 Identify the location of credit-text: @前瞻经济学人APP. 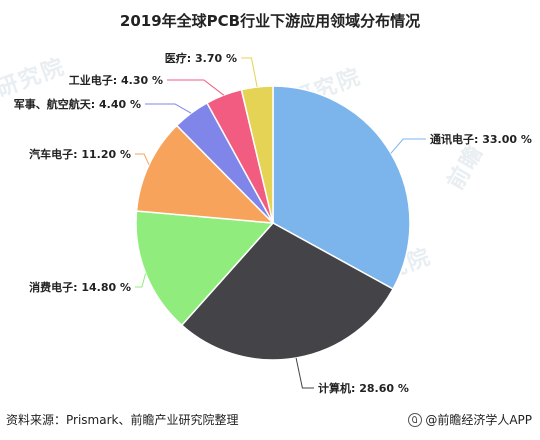
(478, 420).